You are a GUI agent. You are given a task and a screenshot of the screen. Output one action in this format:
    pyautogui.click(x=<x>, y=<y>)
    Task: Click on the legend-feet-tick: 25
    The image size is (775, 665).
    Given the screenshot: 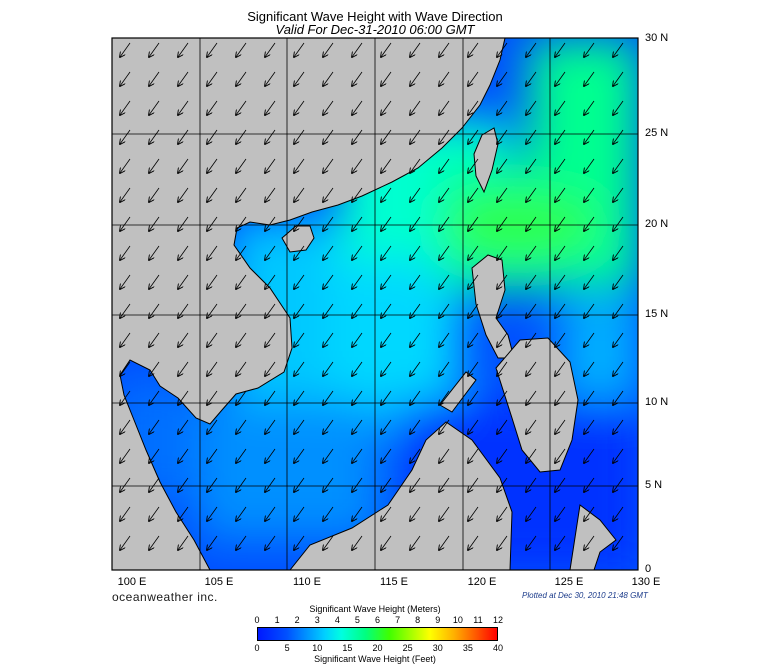 What is the action you would take?
    pyautogui.click(x=407, y=648)
    